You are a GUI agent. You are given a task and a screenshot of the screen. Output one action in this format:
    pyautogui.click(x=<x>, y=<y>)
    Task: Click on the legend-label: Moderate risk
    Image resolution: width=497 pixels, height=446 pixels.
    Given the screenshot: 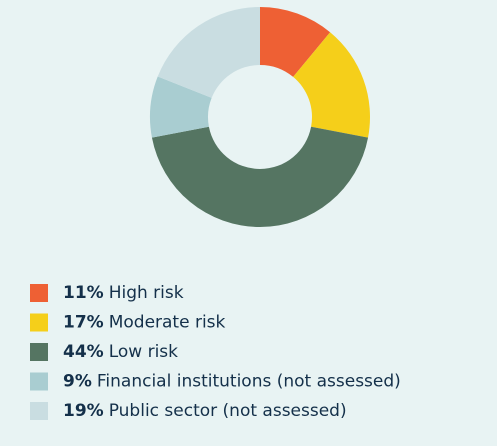 What is the action you would take?
    pyautogui.click(x=167, y=323)
    